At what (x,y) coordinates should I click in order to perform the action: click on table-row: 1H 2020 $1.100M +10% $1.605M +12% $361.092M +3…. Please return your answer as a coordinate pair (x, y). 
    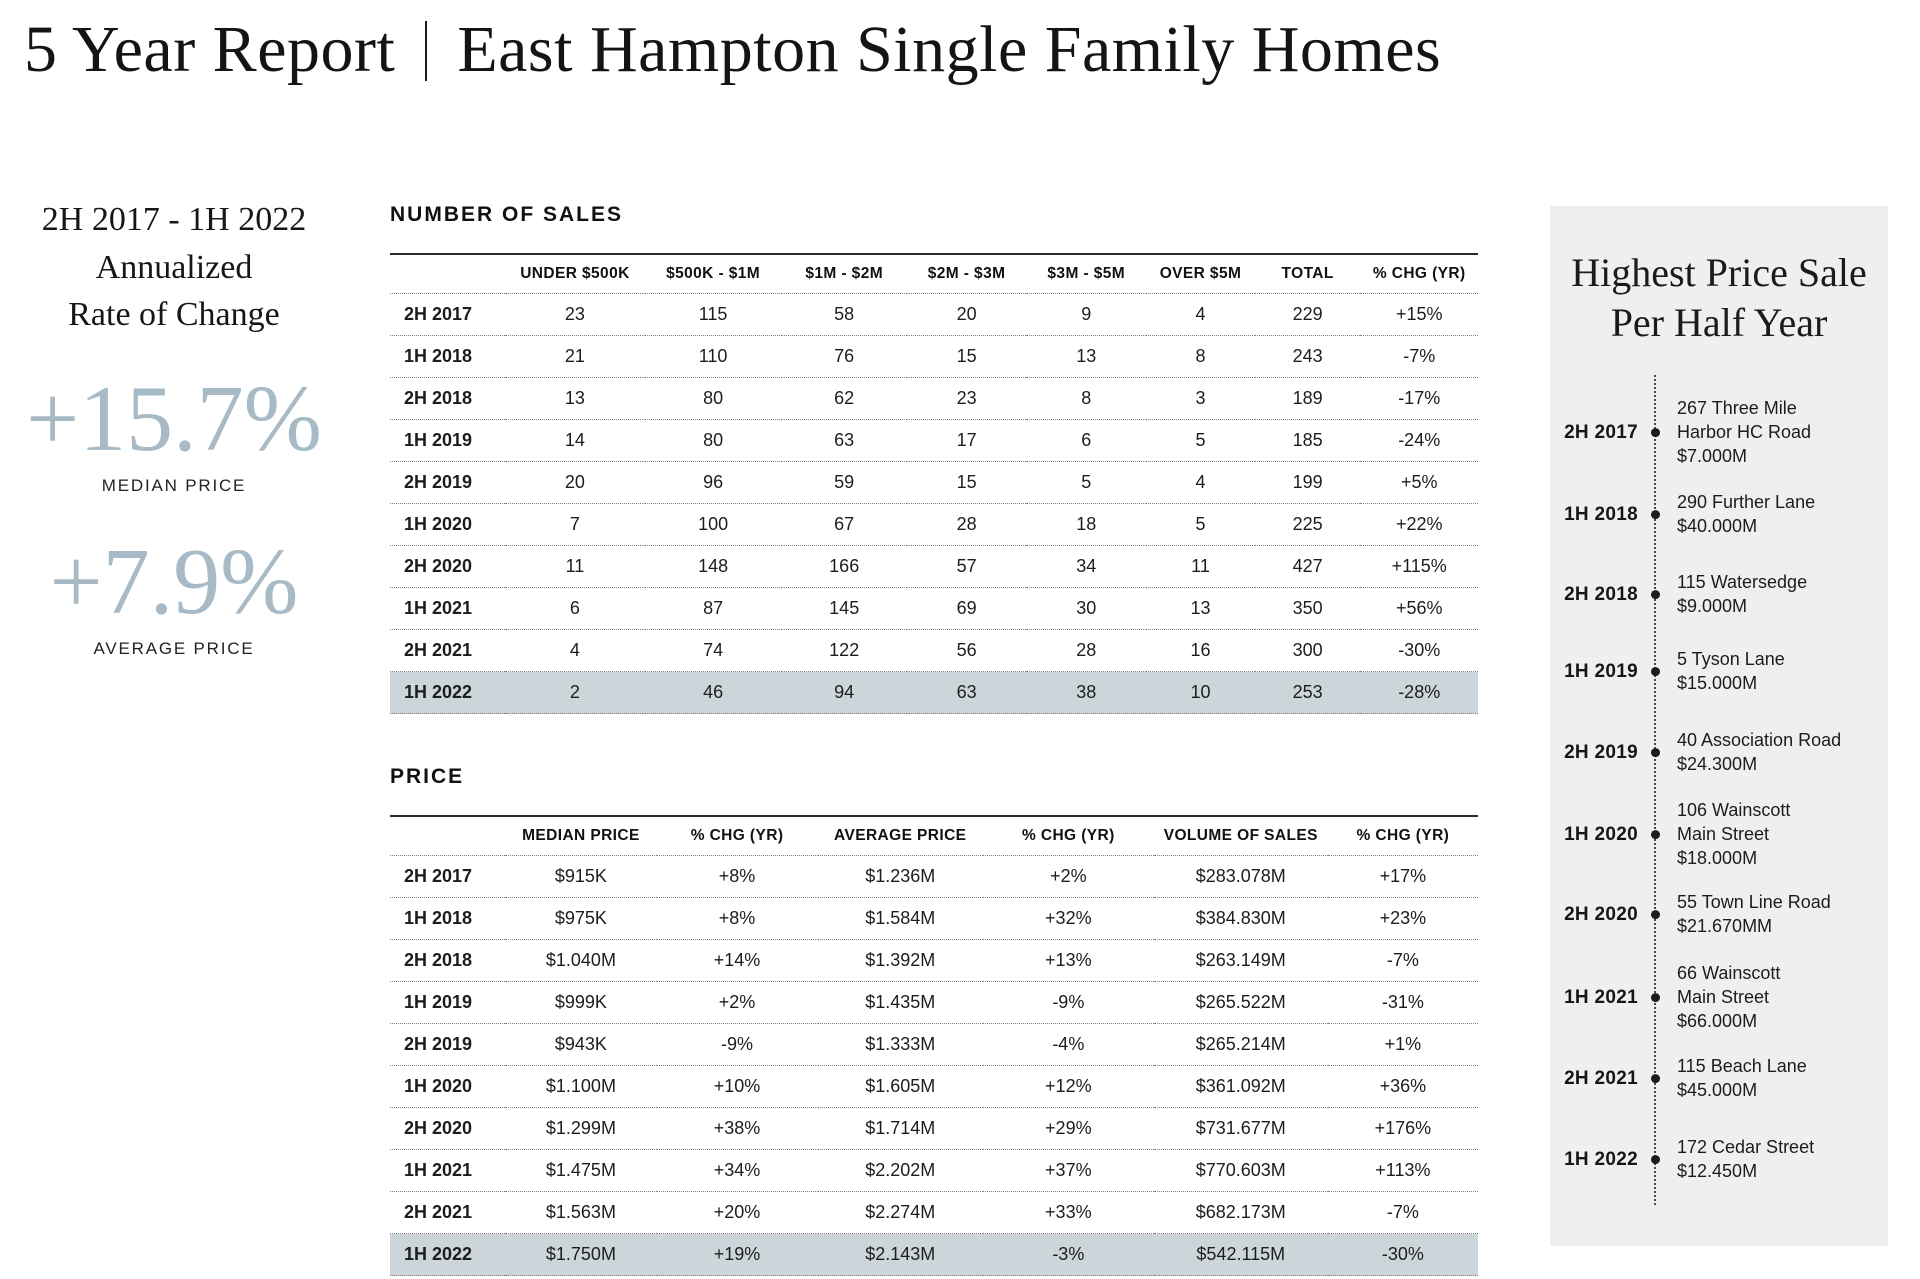
    Looking at the image, I should click on (934, 1087).